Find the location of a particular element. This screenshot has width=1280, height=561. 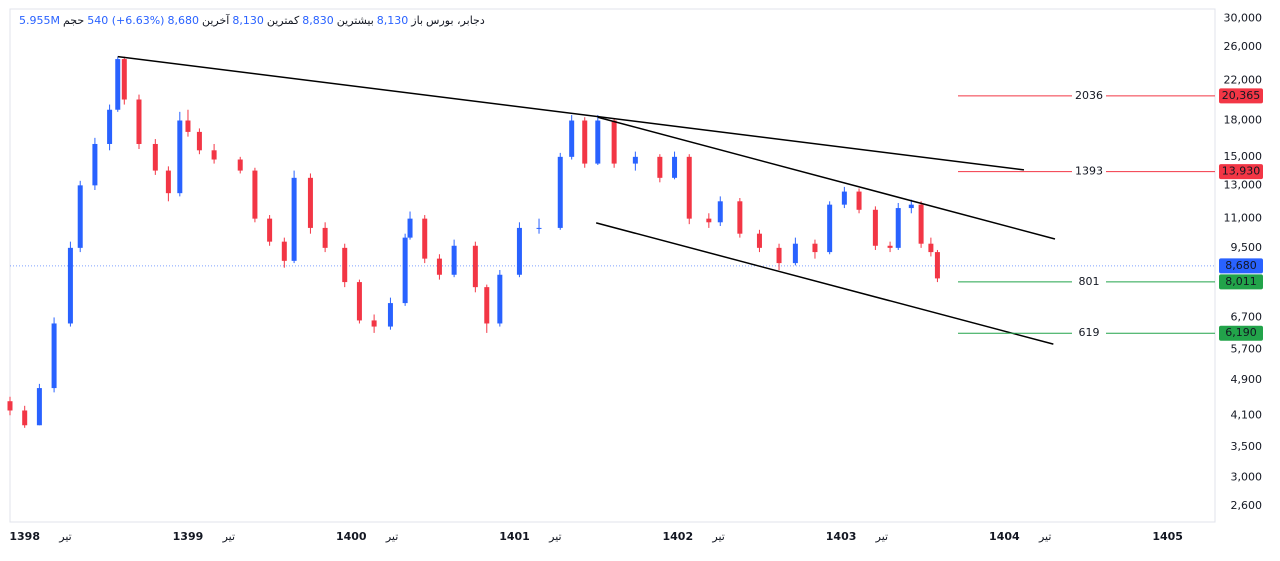

y-tick-label: 18,000 is located at coordinates (1243, 120).